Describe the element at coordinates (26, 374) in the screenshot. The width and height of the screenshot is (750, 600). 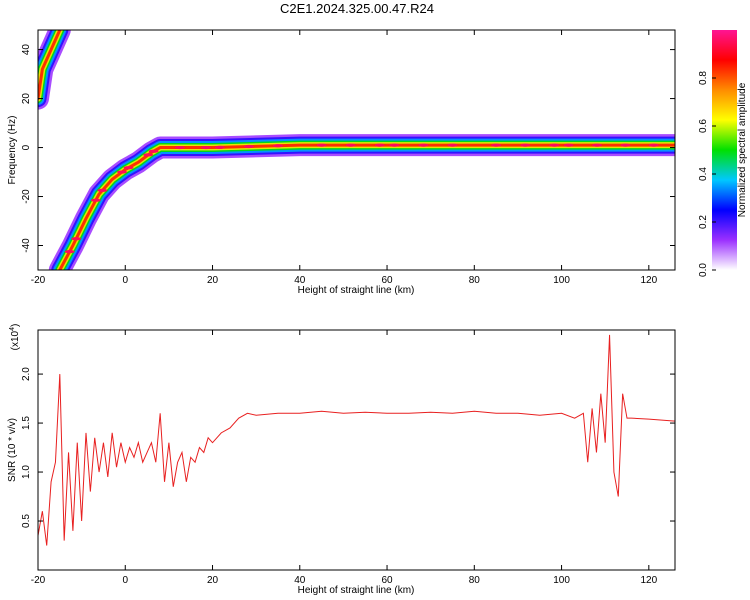
I see `snr-y-tick-label: 2.0` at that location.